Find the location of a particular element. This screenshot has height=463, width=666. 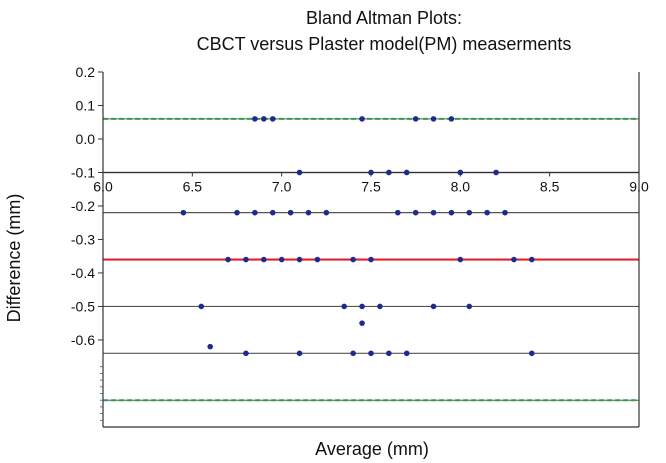

x-tick-label: 7.0 is located at coordinates (282, 186).